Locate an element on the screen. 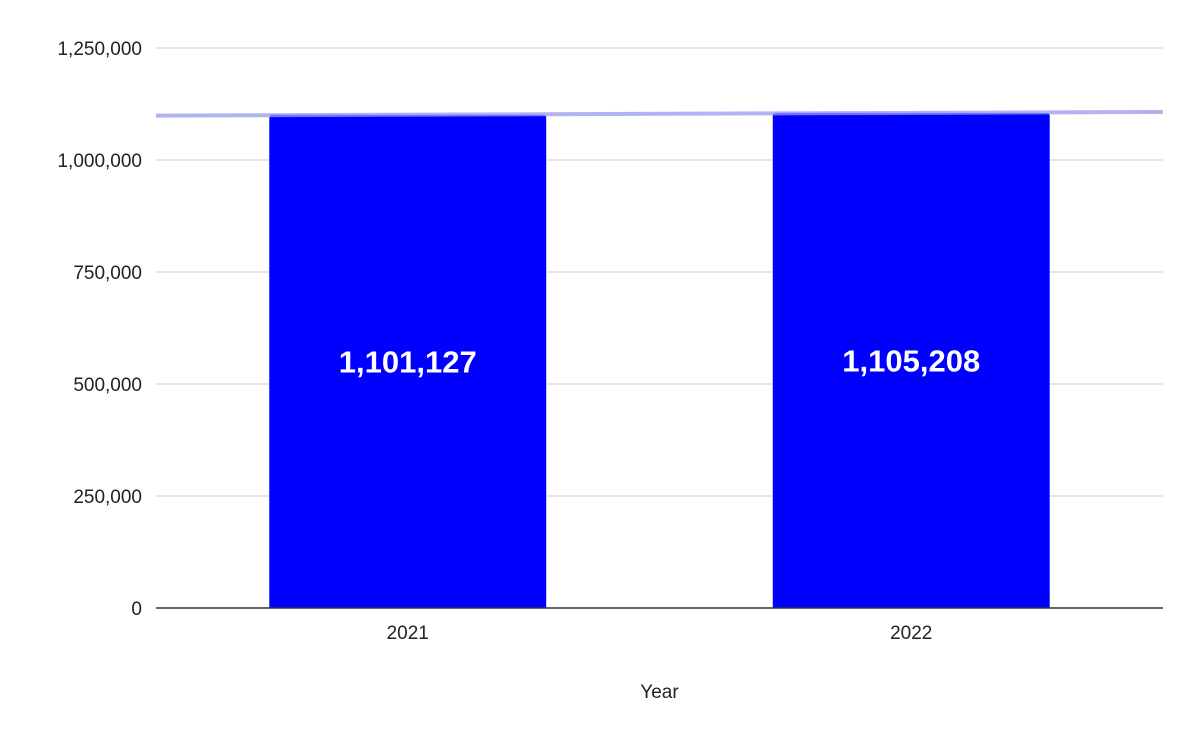 Image resolution: width=1200 pixels, height=742 pixels. y-tick-label: 0 is located at coordinates (136, 609).